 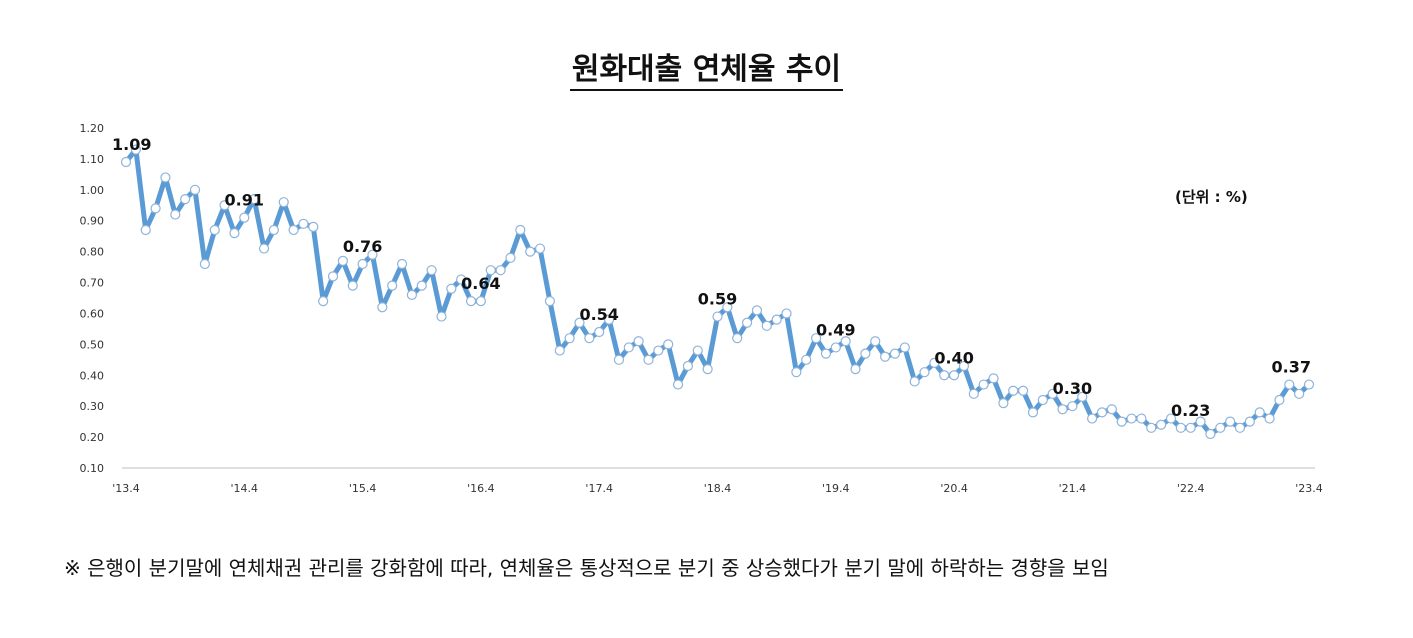 I want to click on unit-label: (단위 : %), so click(x=1211, y=197).